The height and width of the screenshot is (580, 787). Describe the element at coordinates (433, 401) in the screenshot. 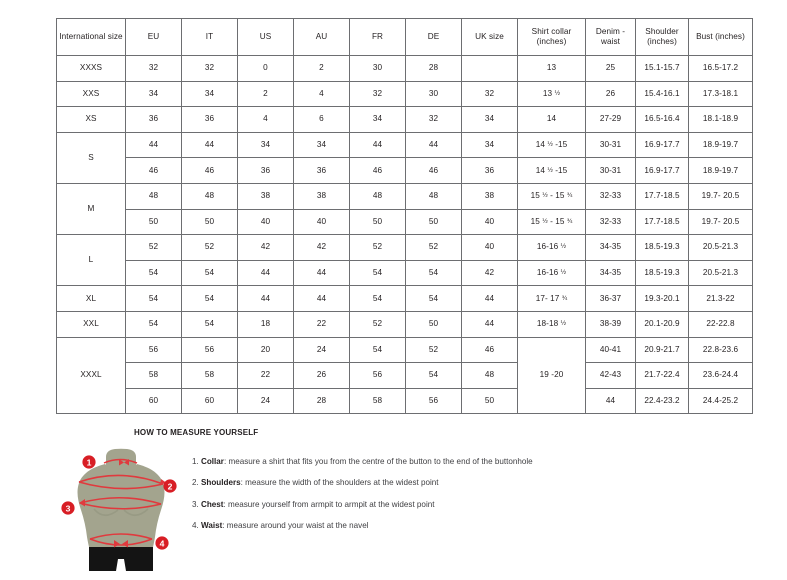

I see `cell-de: 56` at that location.